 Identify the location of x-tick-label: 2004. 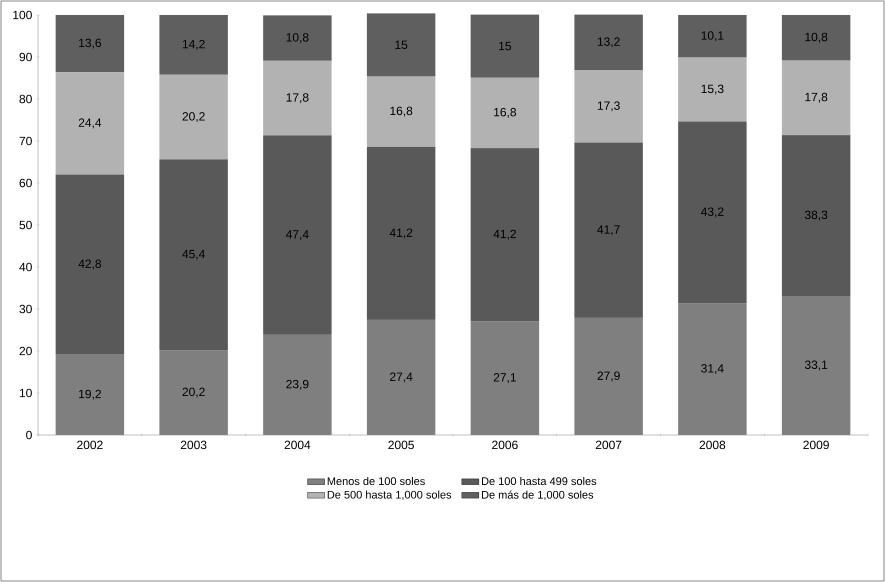
(297, 445).